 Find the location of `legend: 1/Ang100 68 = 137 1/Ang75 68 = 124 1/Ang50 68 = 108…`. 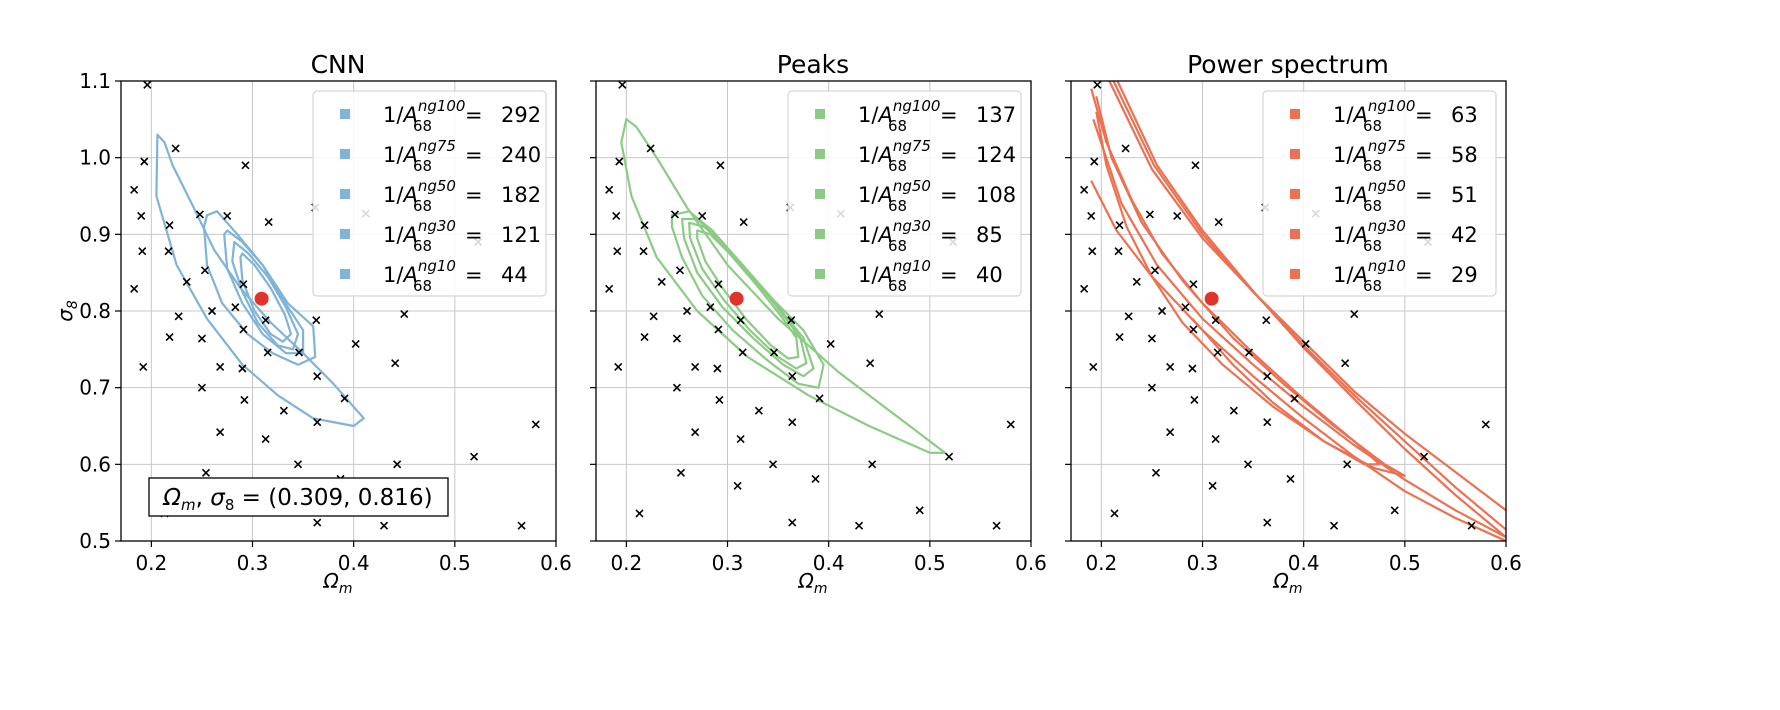

legend: 1/Ang100 68 = 137 1/Ang75 68 = 124 1/Ang50 68 = 108… is located at coordinates (904, 193).